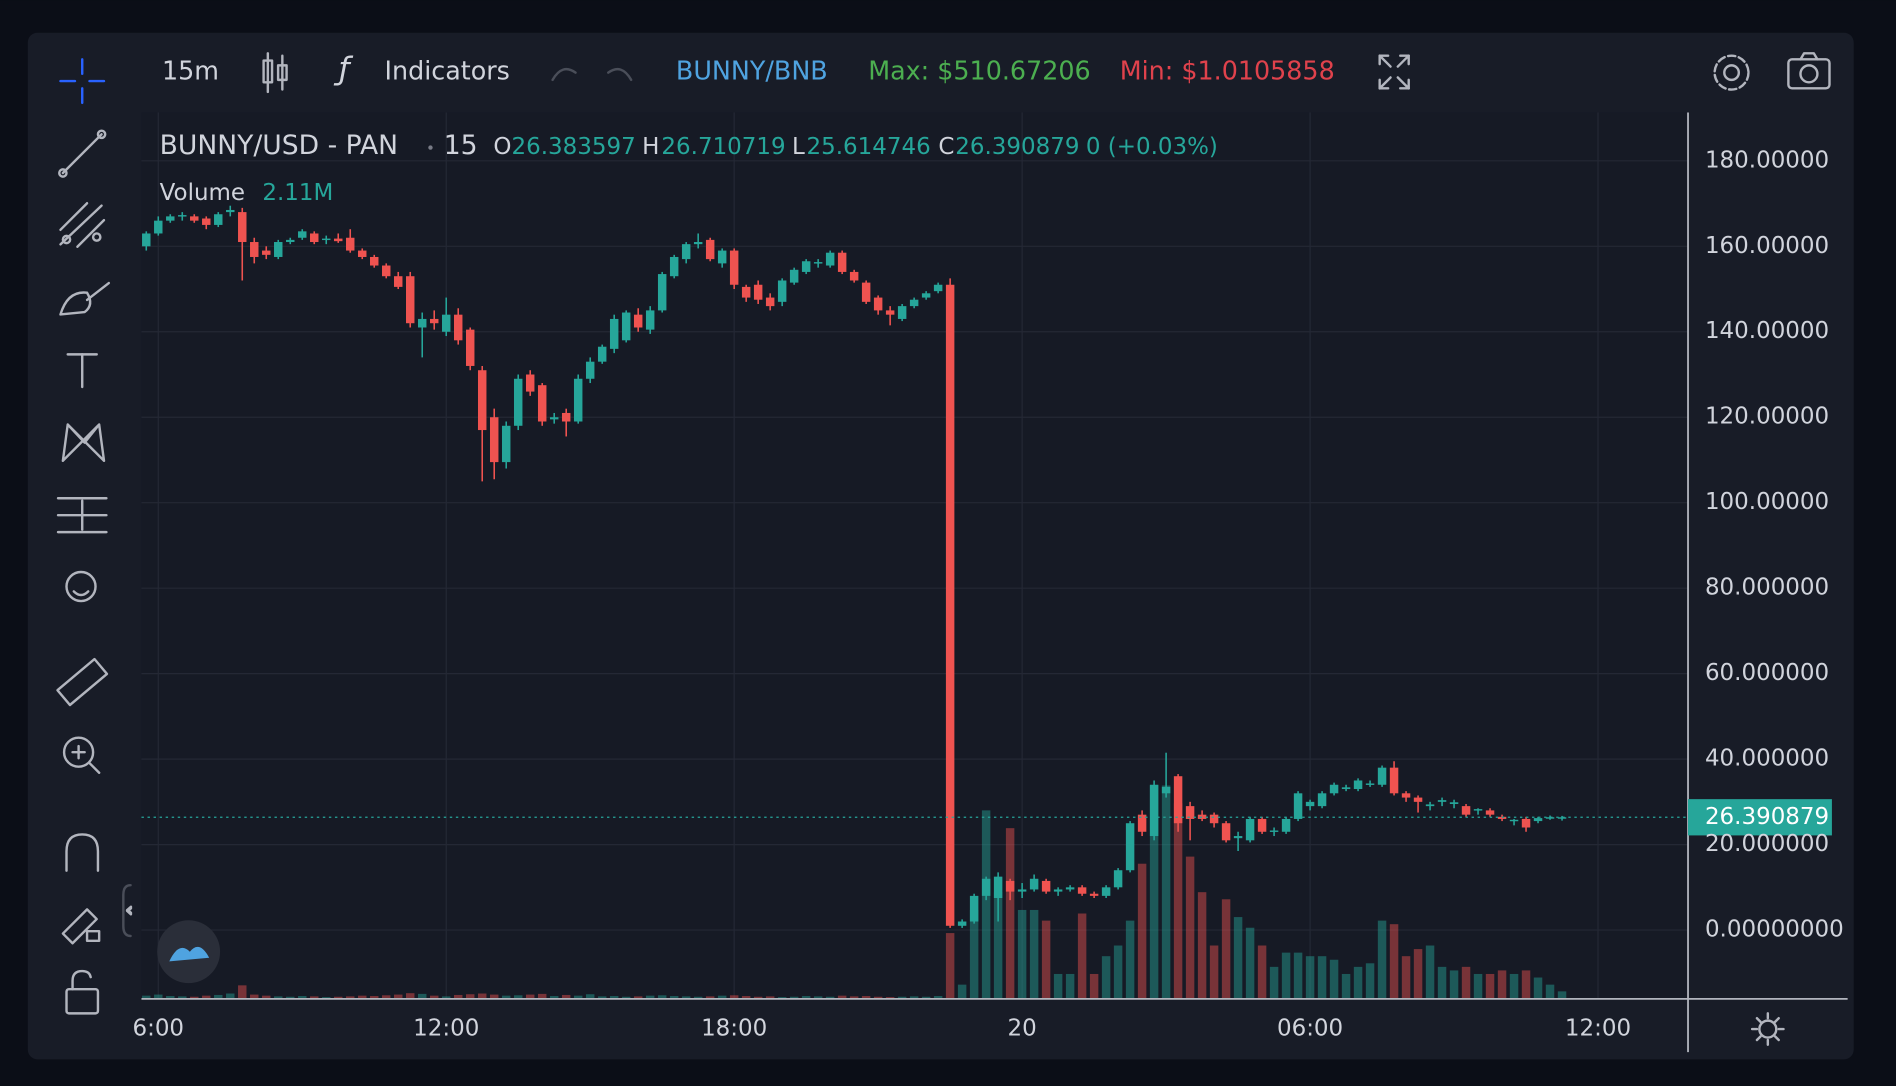 This screenshot has width=1896, height=1086. I want to click on trend-line-tool, so click(82, 153).